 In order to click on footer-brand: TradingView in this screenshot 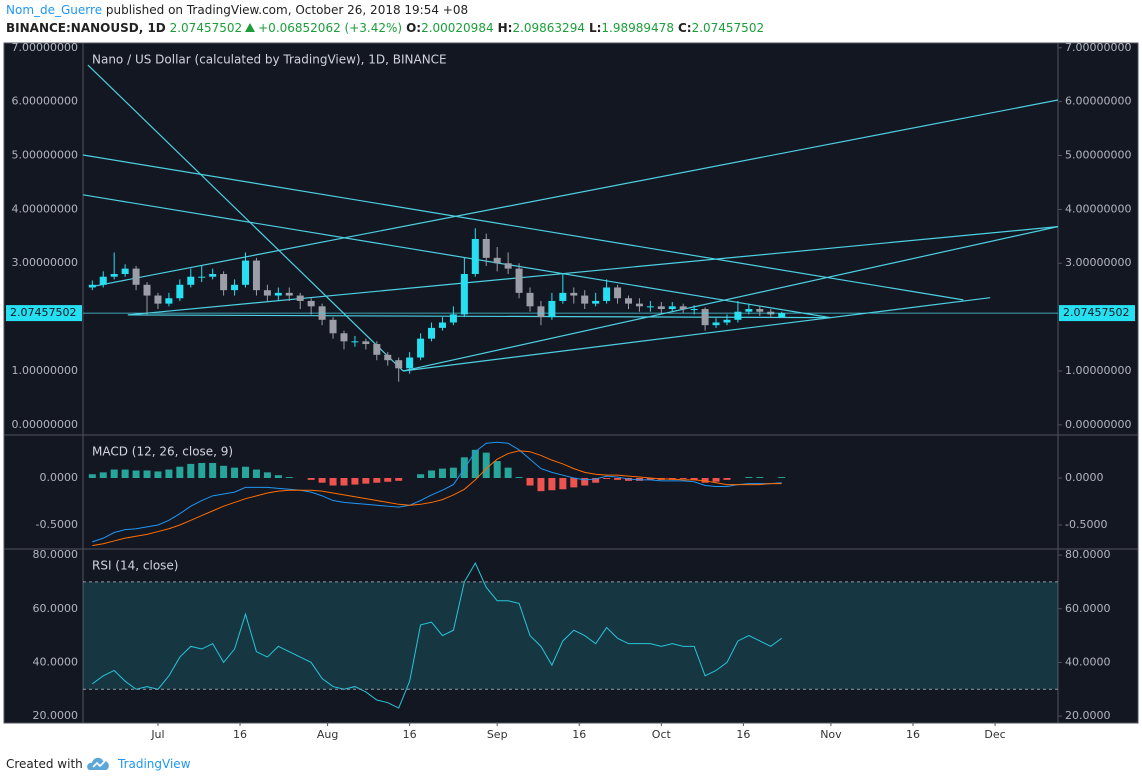, I will do `click(154, 764)`.